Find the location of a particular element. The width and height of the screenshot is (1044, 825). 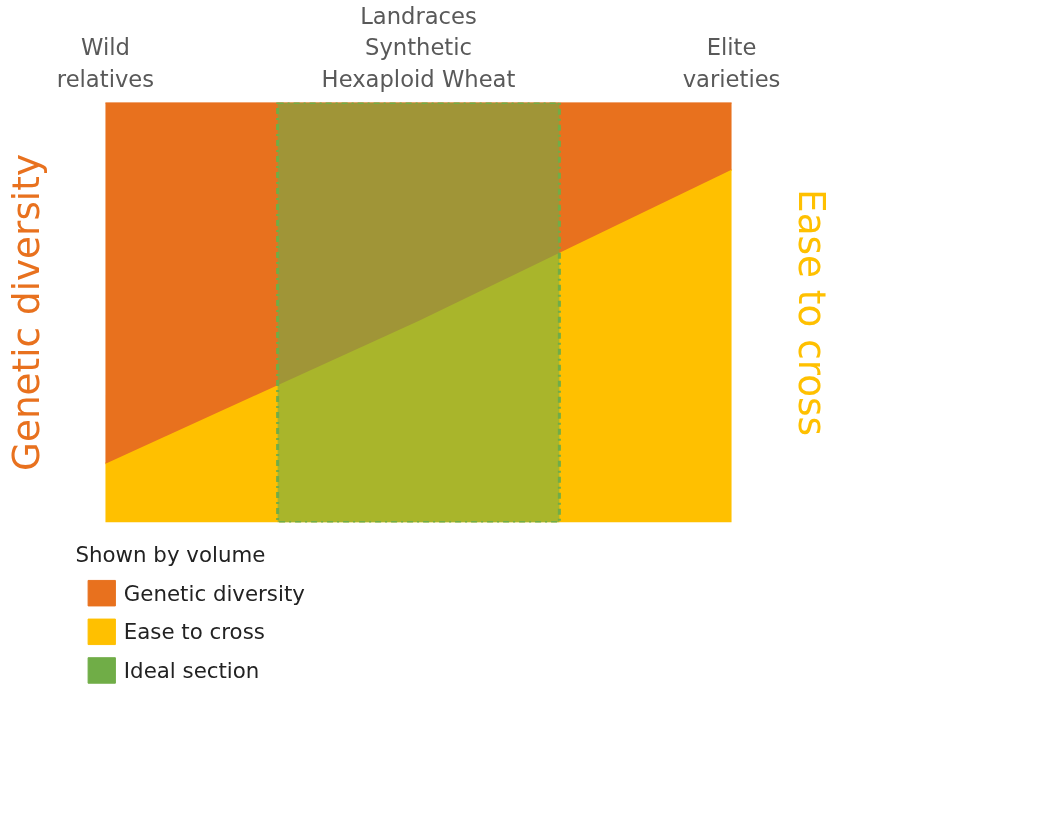

legend-label: Genetic diversity is located at coordinates (214, 593).